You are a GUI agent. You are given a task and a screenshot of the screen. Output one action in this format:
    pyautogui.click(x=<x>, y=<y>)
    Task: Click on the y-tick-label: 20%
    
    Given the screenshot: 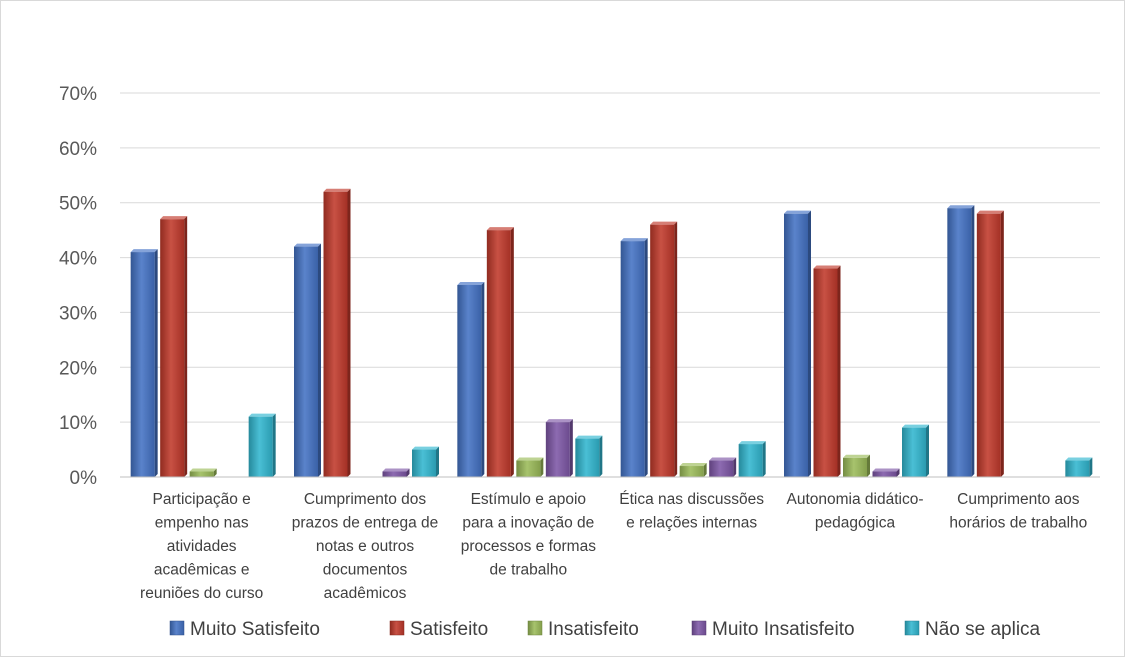 What is the action you would take?
    pyautogui.click(x=78, y=368)
    